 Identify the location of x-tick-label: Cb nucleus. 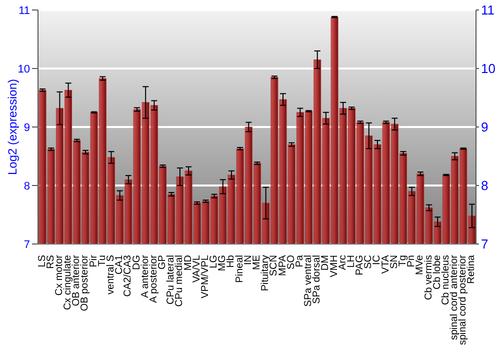
(446, 280).